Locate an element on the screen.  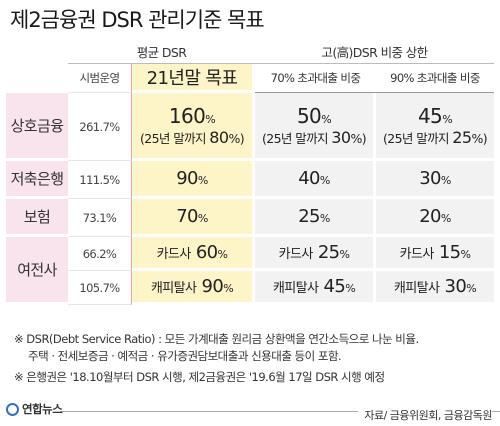
target-mutual: 160% (25년 말까지 80%) is located at coordinates (193, 127).